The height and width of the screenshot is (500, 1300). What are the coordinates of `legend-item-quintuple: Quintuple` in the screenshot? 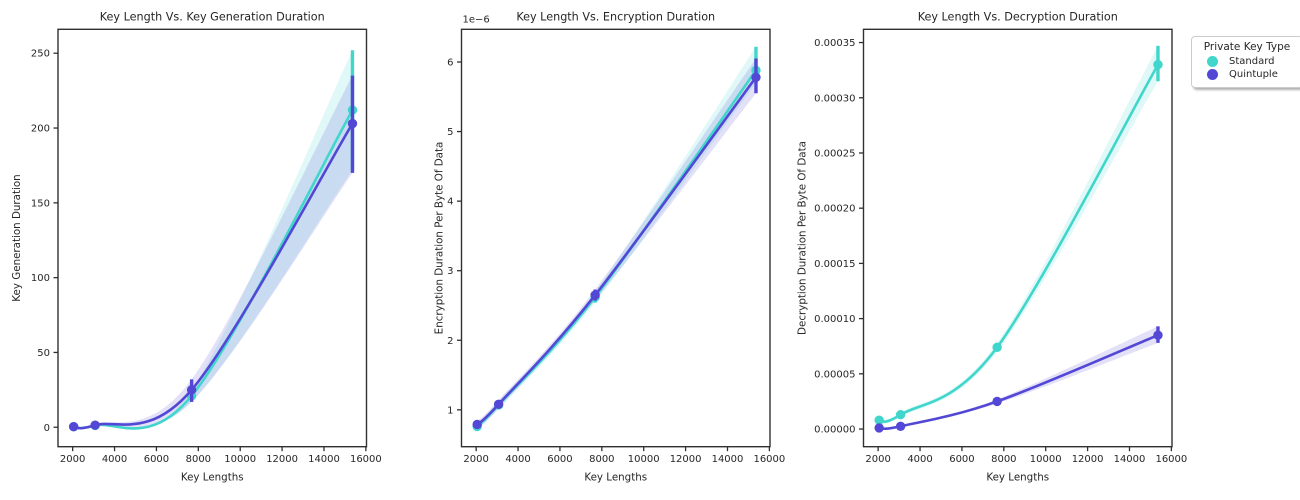 It's located at (1252, 74).